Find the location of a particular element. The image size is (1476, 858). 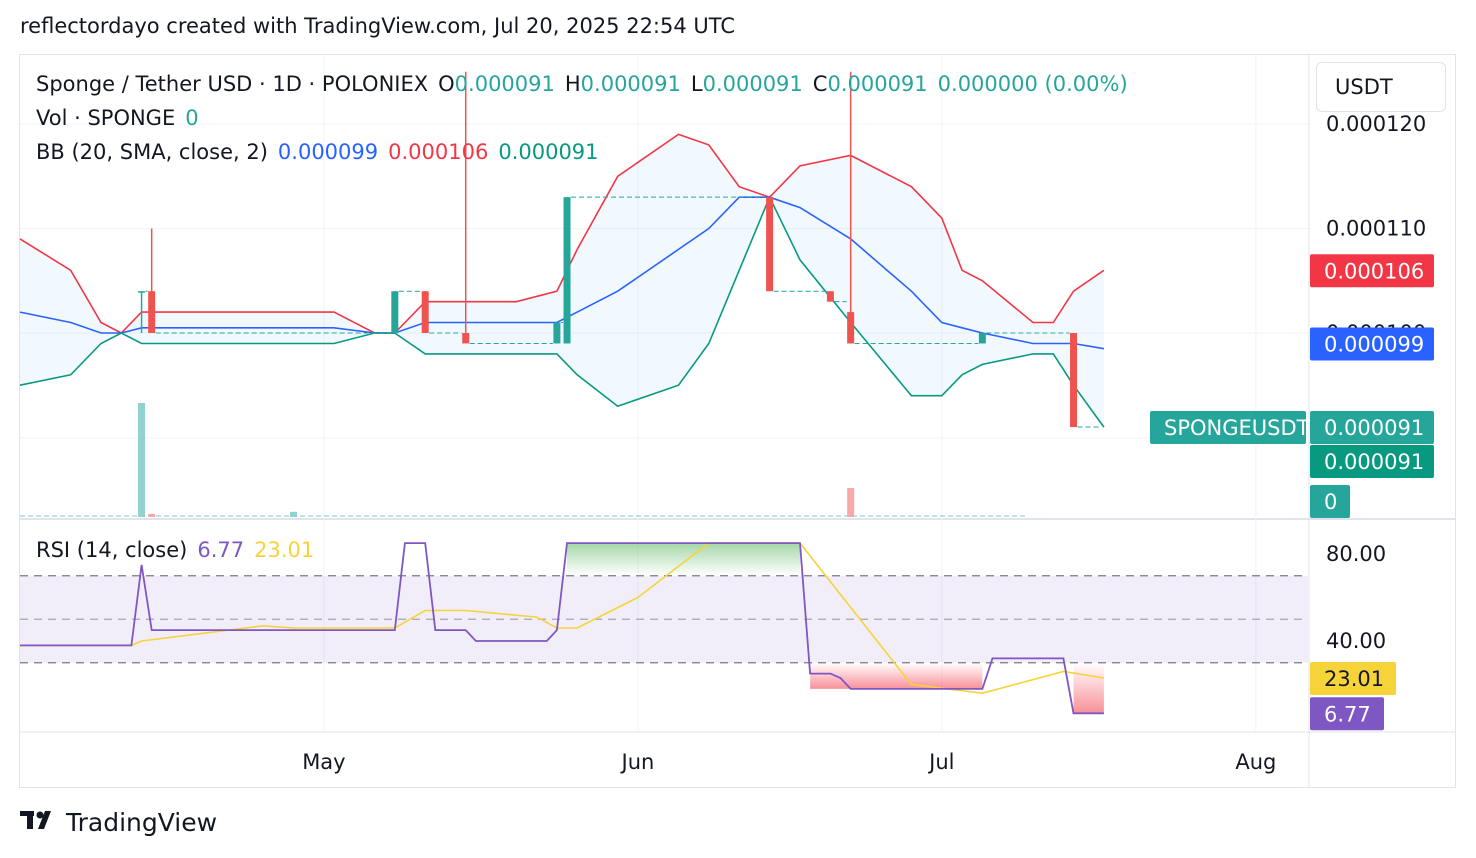

rsi-ma-price-label-bg is located at coordinates (1353, 678).